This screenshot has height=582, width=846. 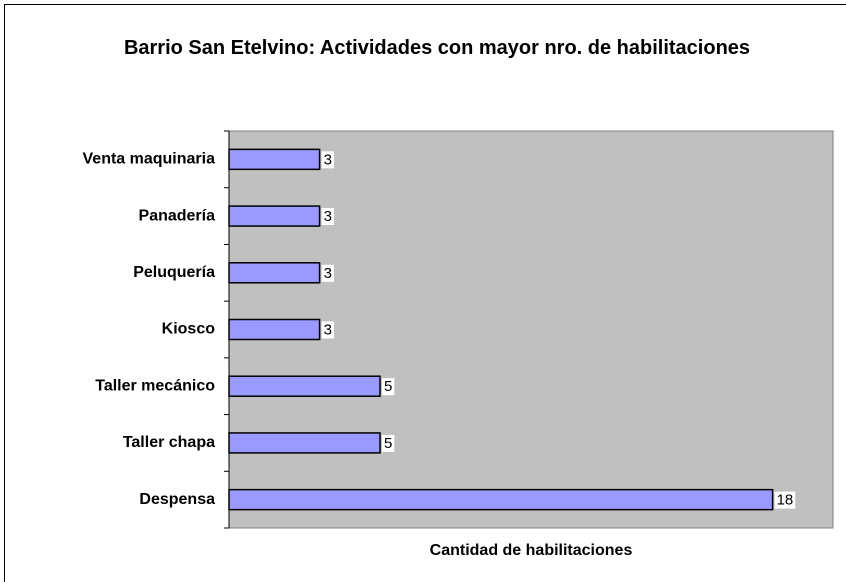 I want to click on y-tick-label: Taller mecánico, so click(x=155, y=385).